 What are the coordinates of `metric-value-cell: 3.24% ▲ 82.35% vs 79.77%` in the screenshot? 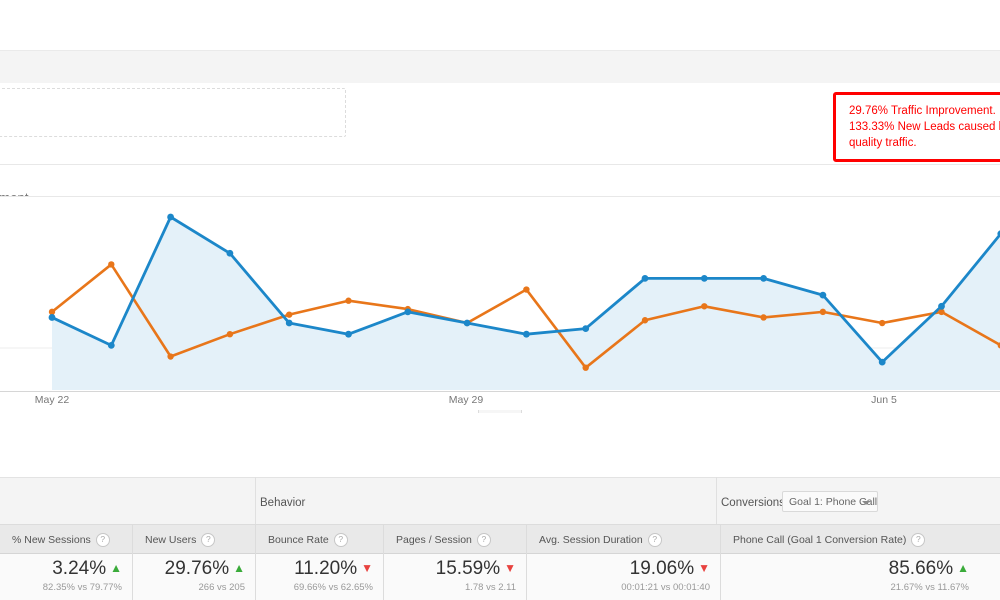 It's located at (61, 577).